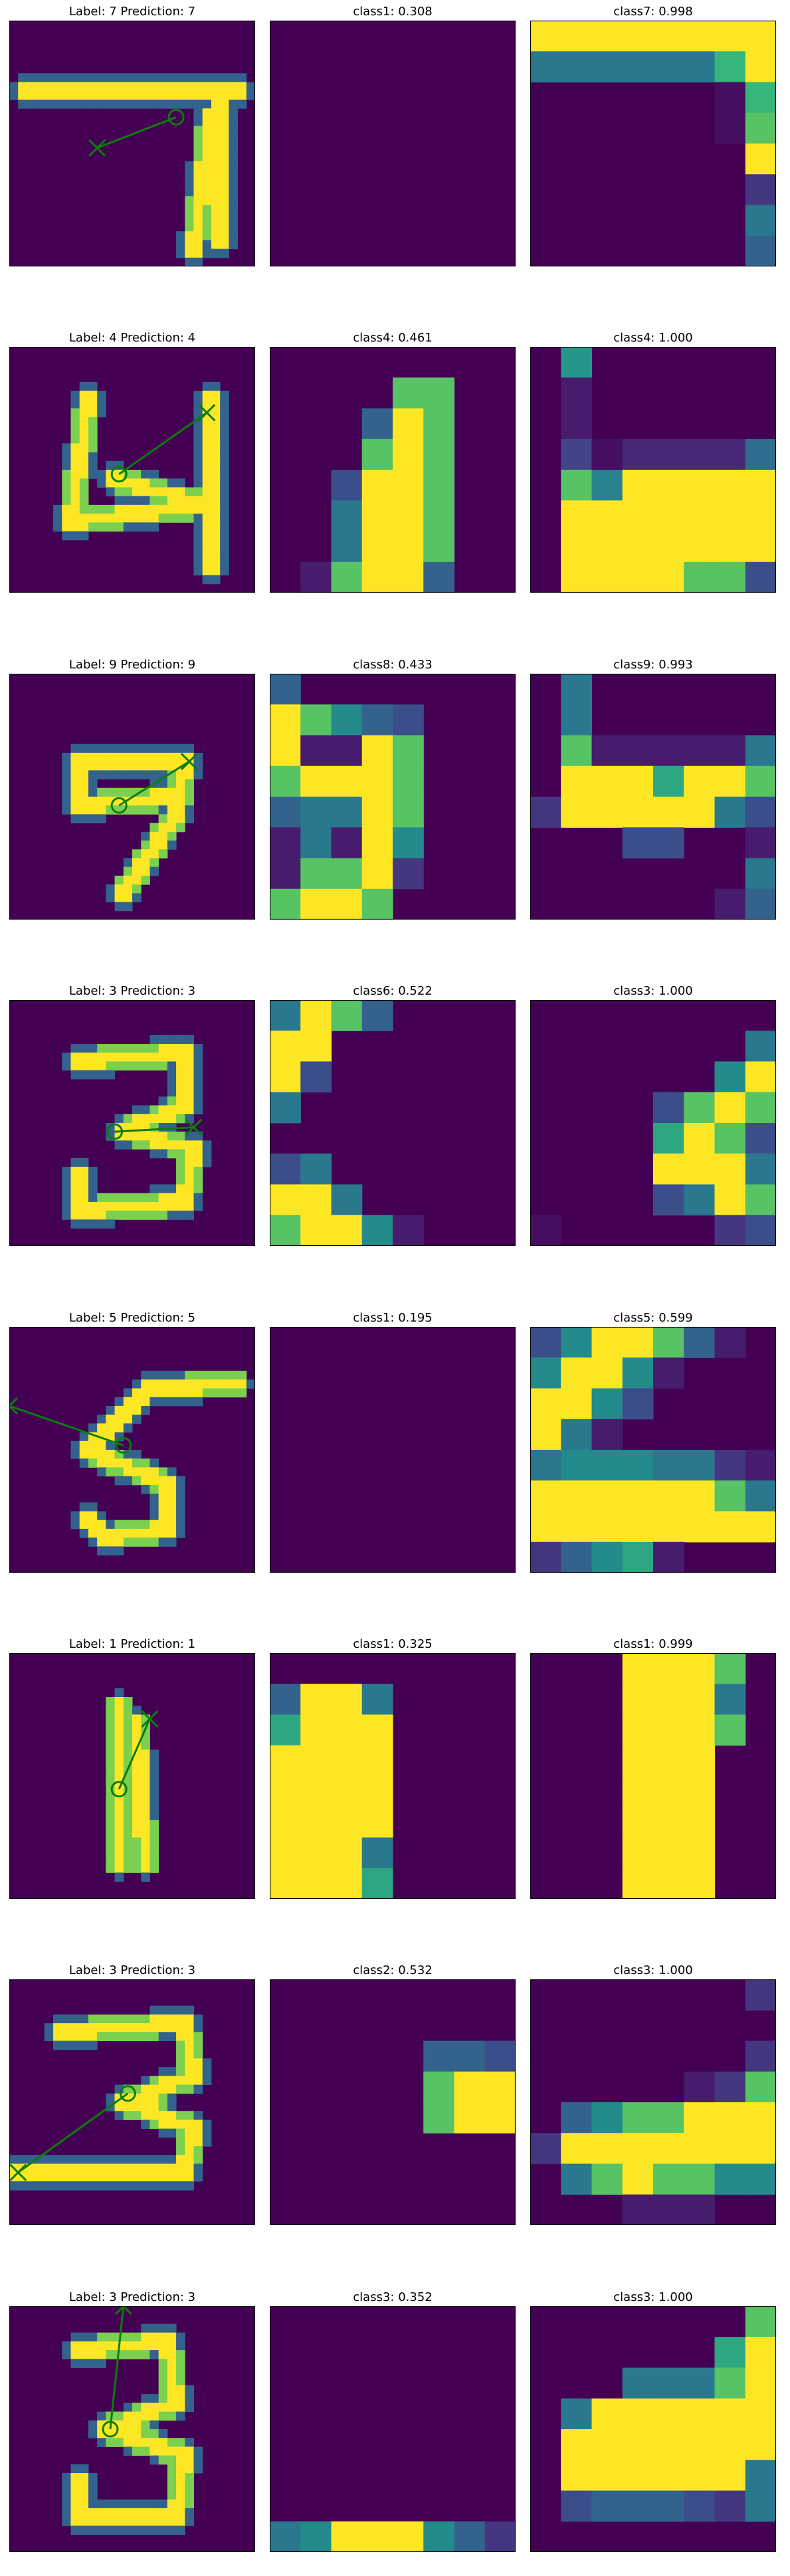 The width and height of the screenshot is (790, 2576). What do you see at coordinates (393, 1450) in the screenshot?
I see `patch-a-heatmap` at bounding box center [393, 1450].